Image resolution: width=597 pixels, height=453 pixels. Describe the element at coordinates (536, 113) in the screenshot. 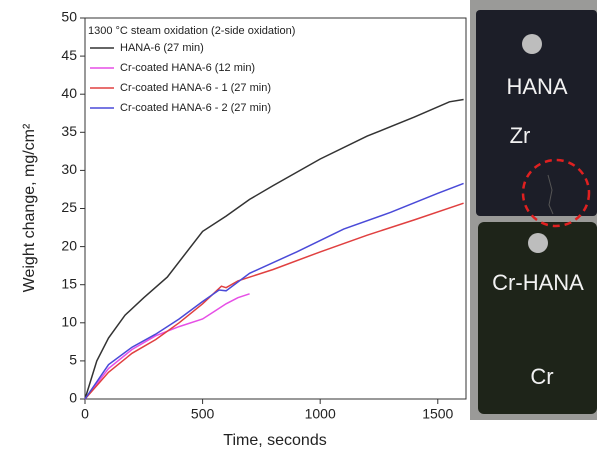

I see `hana-plate` at that location.